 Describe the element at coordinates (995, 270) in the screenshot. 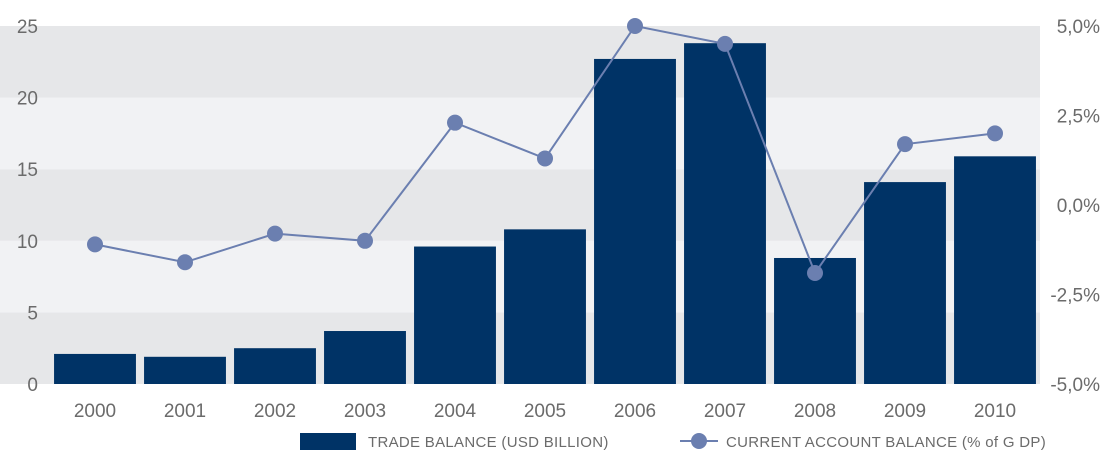

I see `bar-2010` at that location.